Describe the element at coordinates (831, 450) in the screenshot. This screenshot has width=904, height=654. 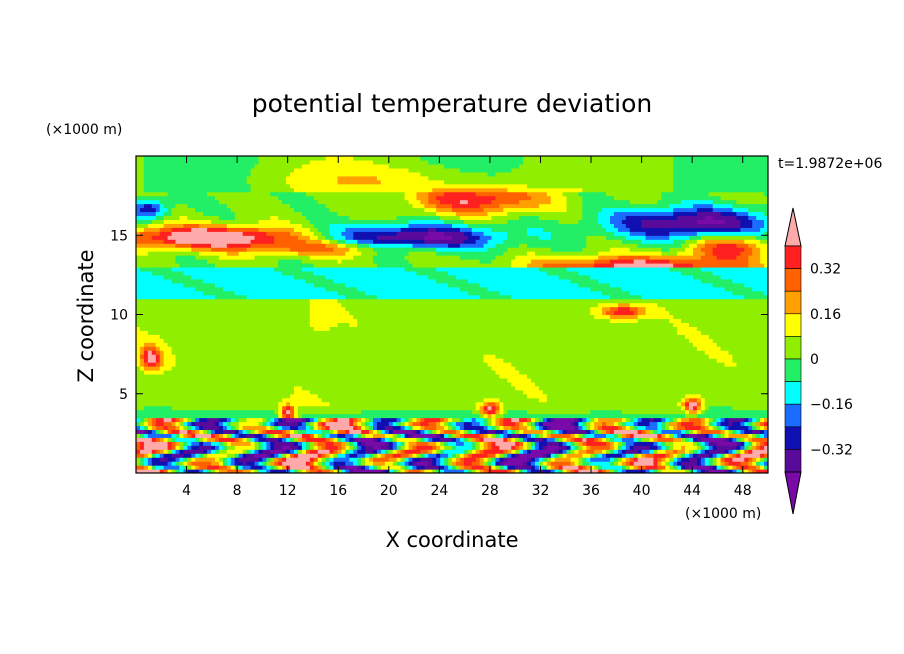
I see `colorbar-label: −0.32` at that location.